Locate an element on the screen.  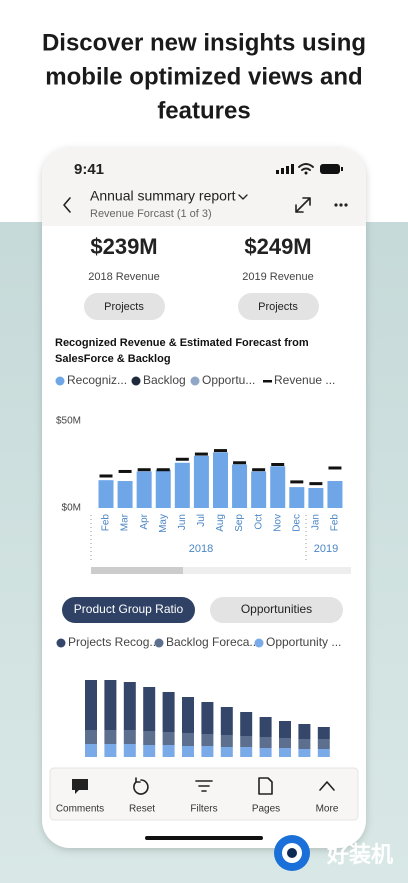
x-tick-label: Oct is located at coordinates (258, 522).